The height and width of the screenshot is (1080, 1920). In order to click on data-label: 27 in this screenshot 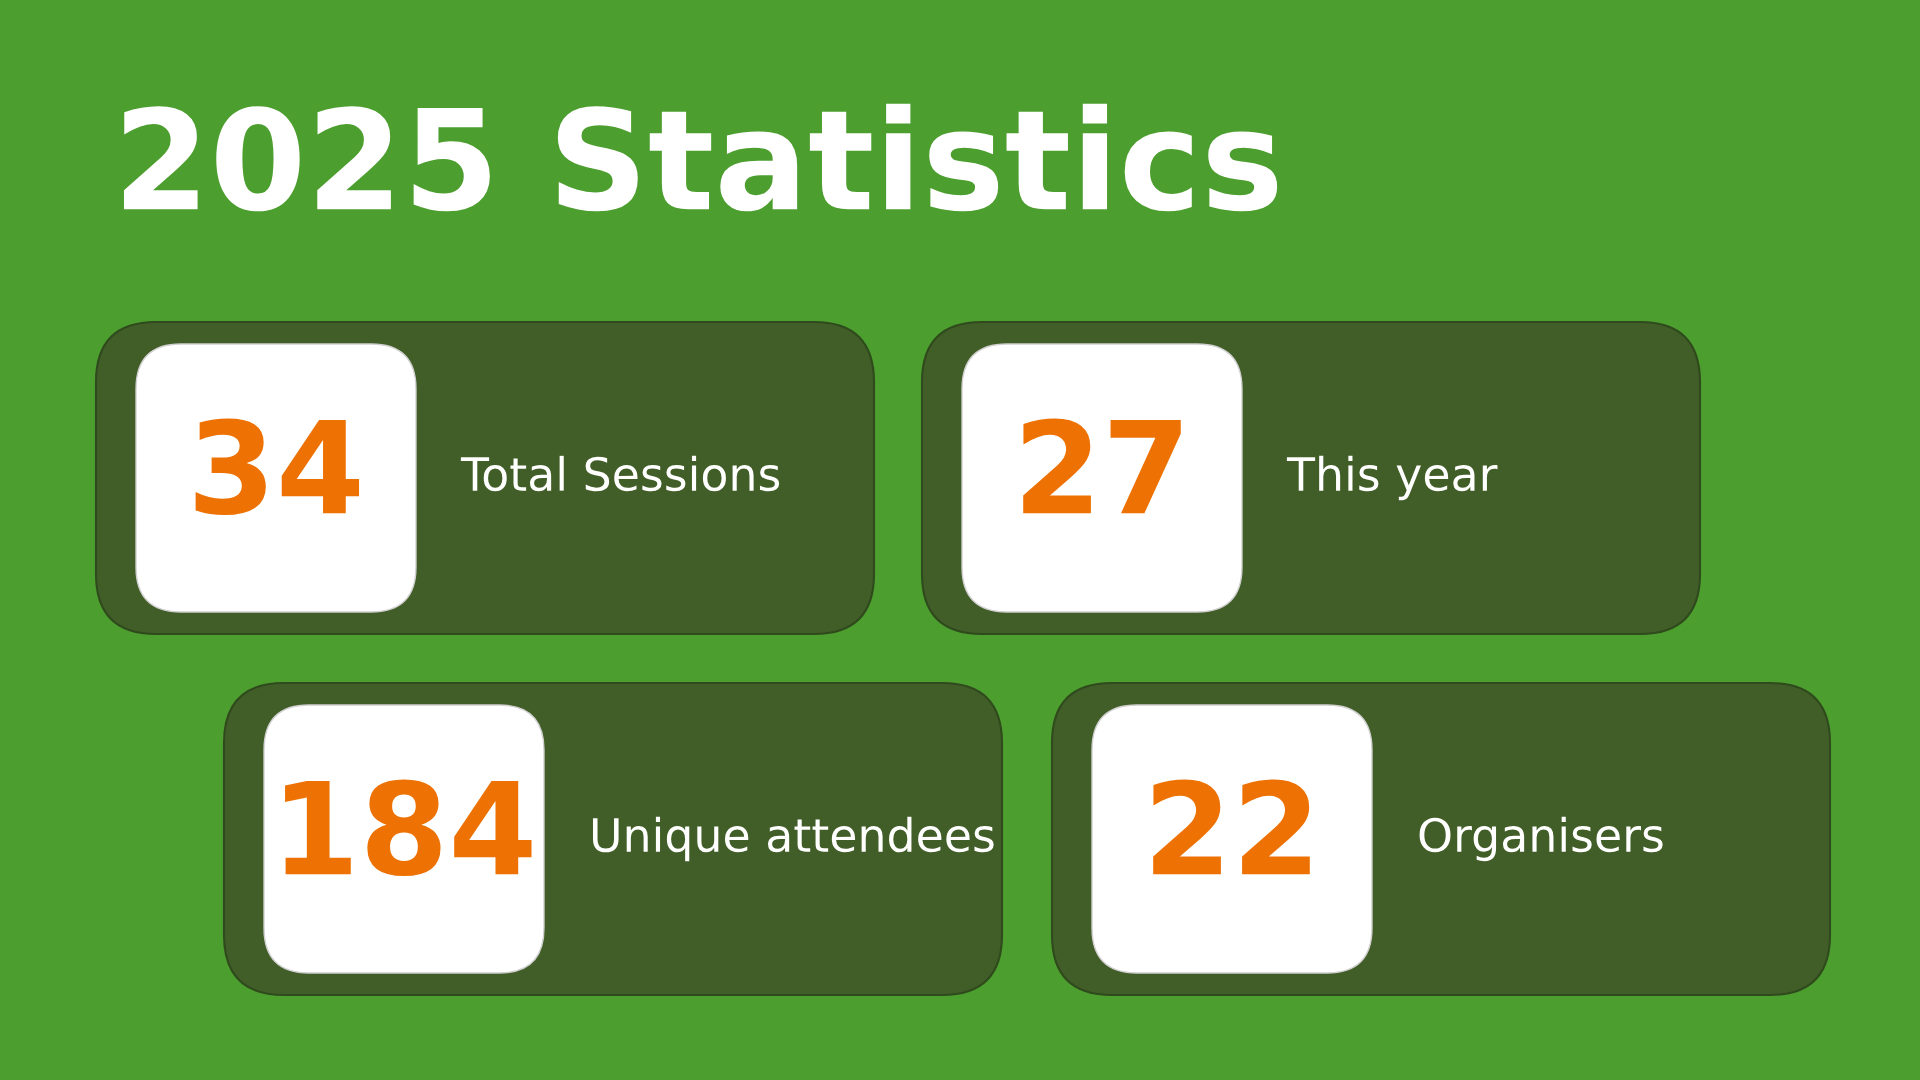, I will do `click(1102, 466)`.